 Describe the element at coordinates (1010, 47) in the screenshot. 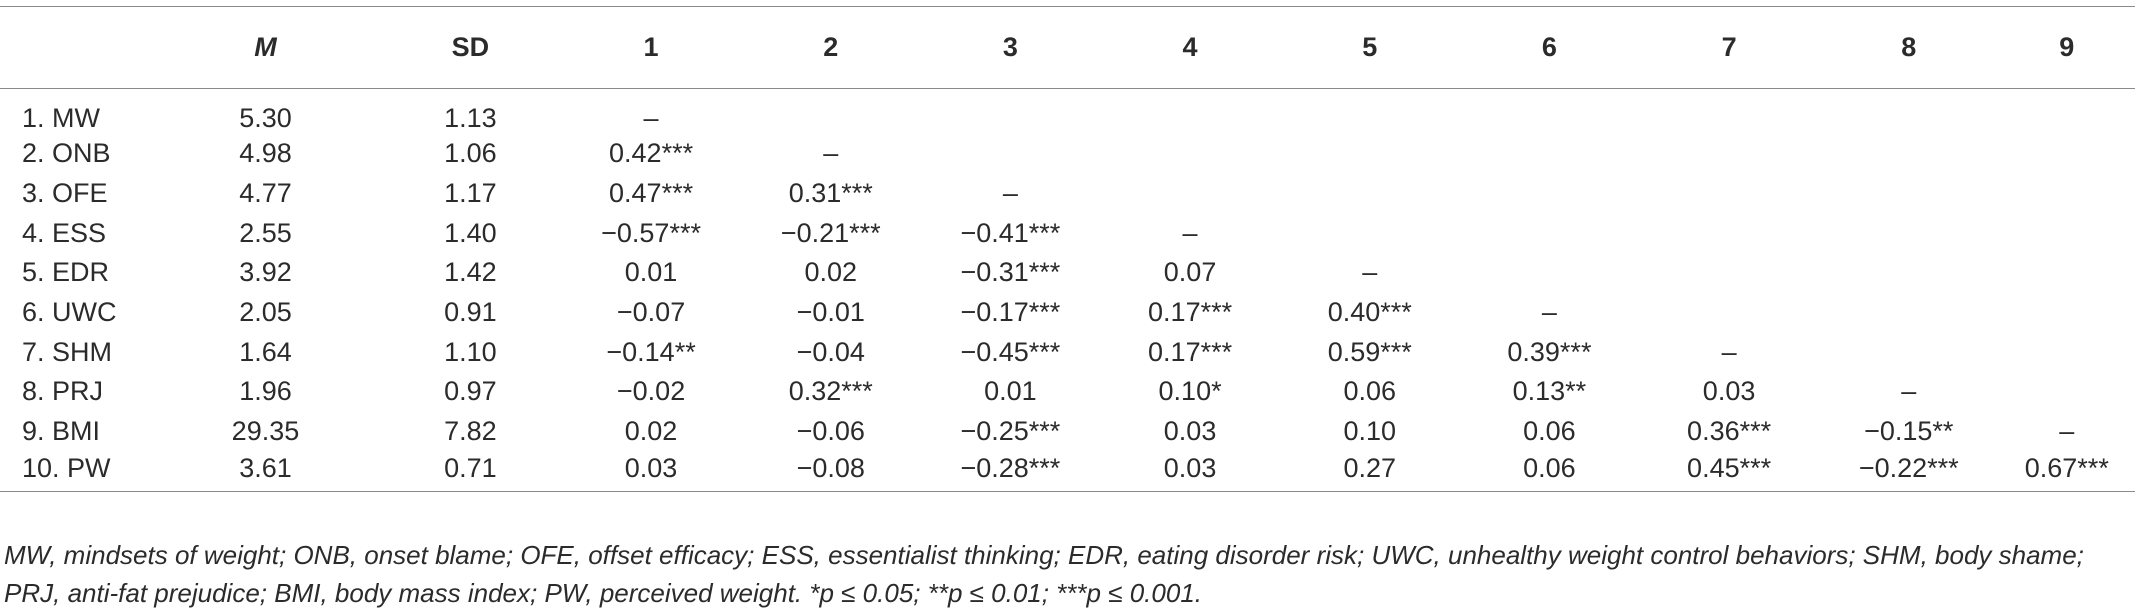

I see `header-cell-3: 3` at that location.